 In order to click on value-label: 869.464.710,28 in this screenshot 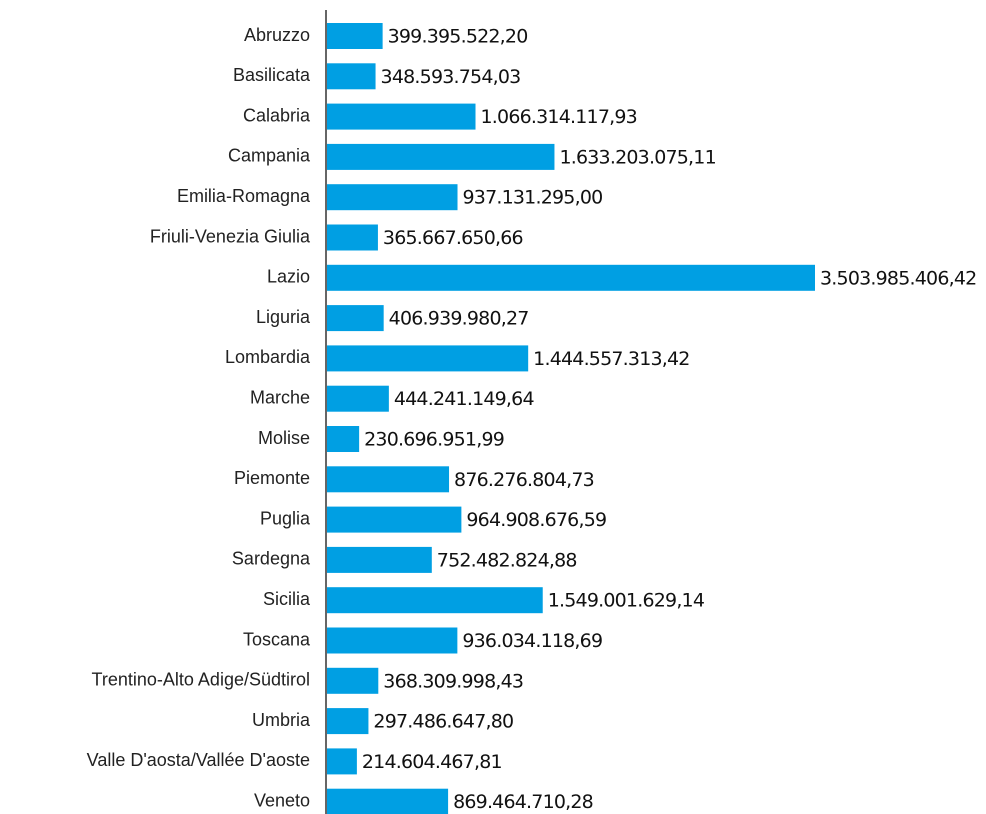, I will do `click(523, 802)`.